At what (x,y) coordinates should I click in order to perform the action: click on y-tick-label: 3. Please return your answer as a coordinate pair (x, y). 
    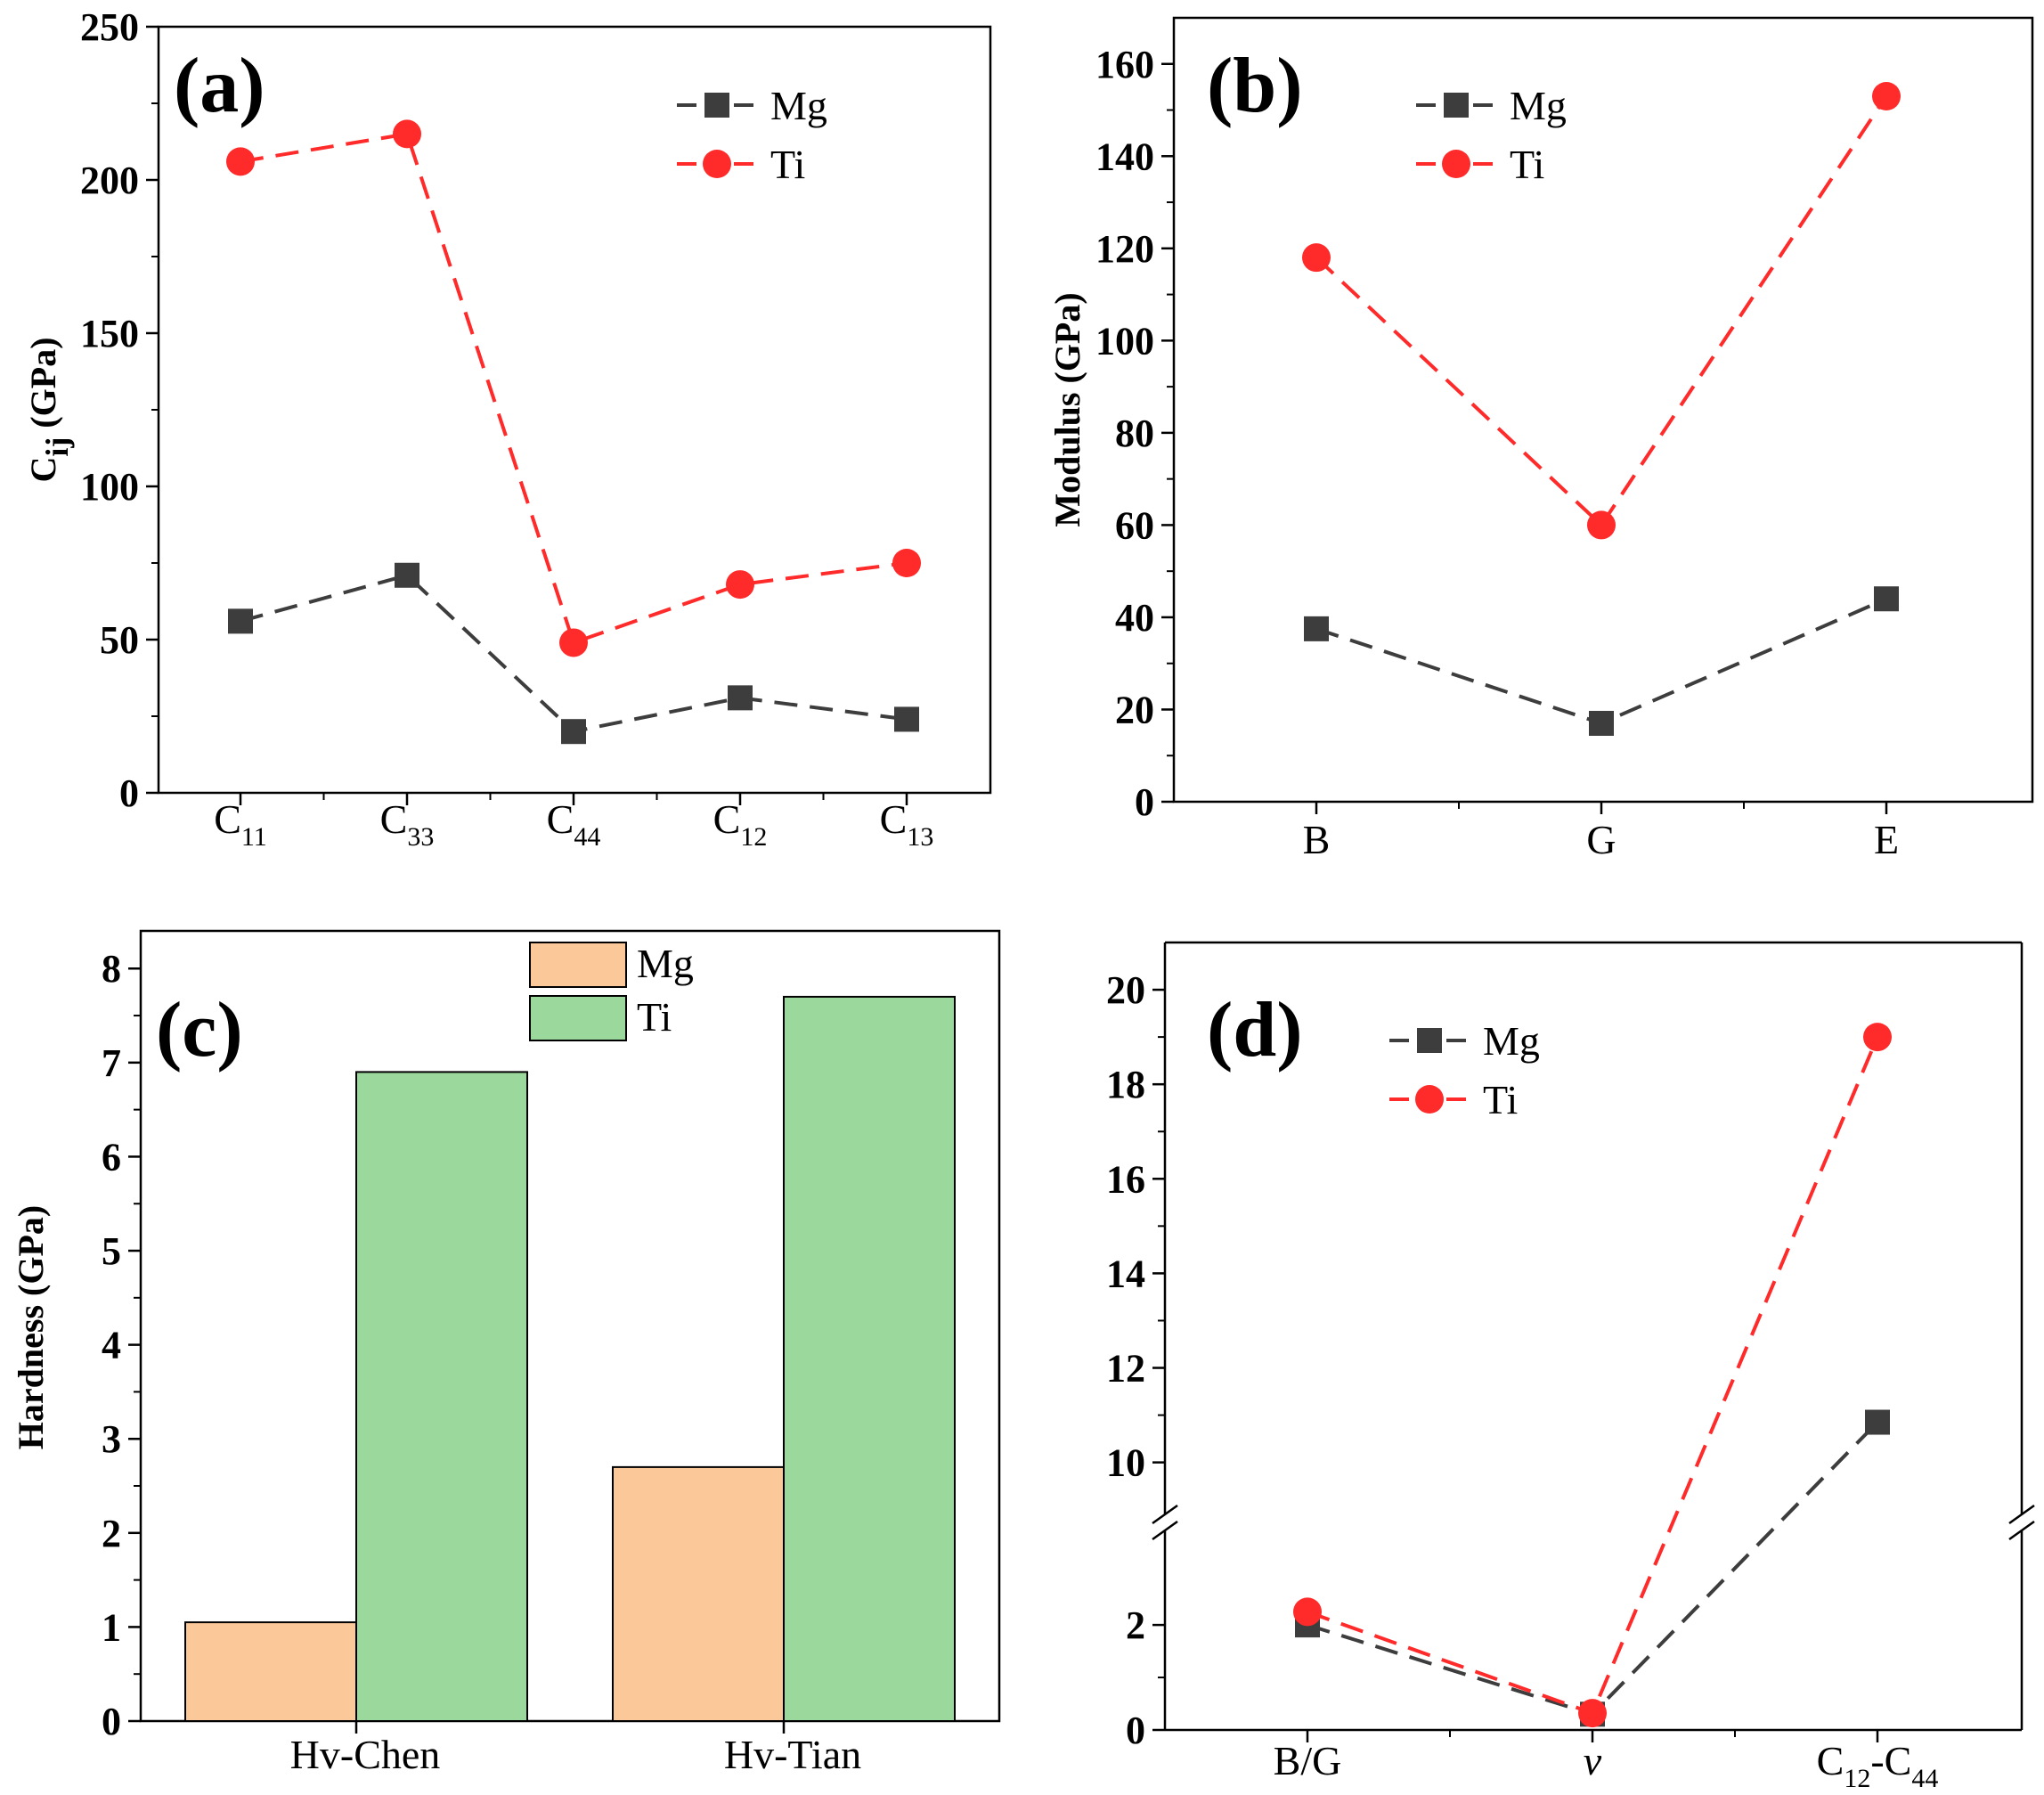
    Looking at the image, I should click on (111, 1439).